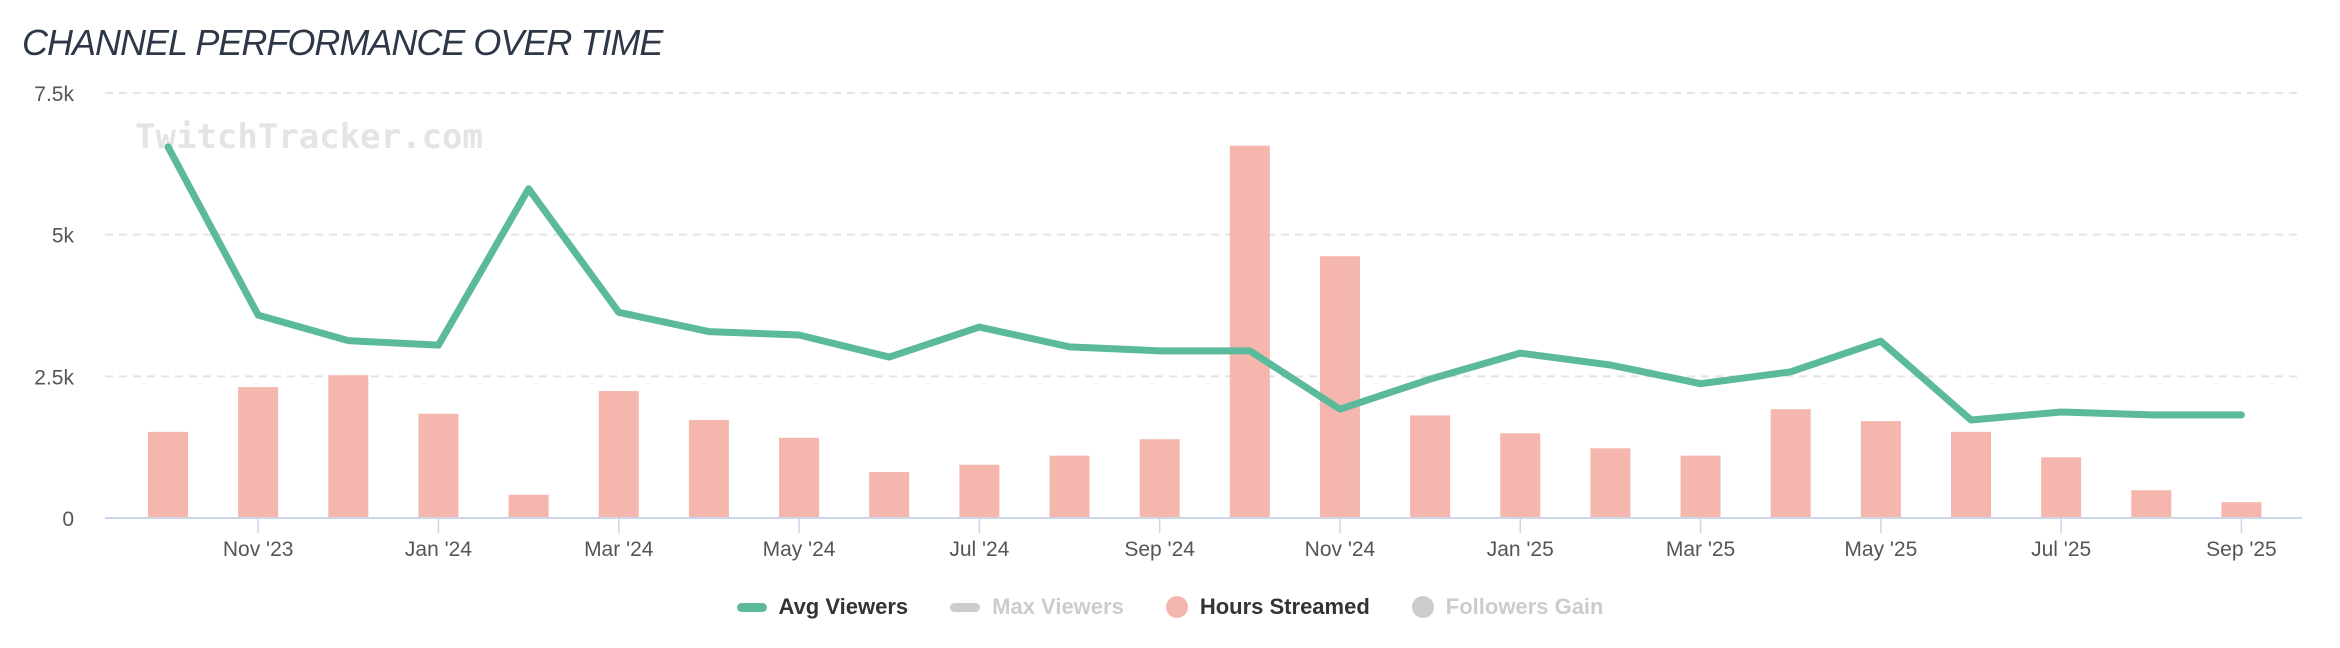 The height and width of the screenshot is (648, 2340). What do you see at coordinates (619, 549) in the screenshot?
I see `x-tick-label: Mar '24` at bounding box center [619, 549].